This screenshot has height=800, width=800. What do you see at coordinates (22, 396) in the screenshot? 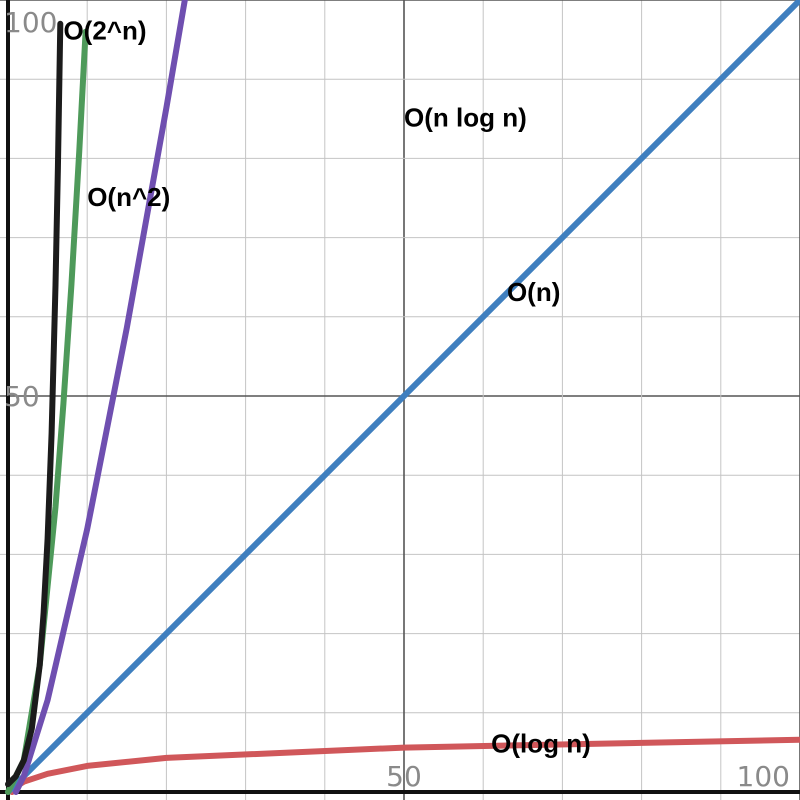
I see `y-tick-label: 50` at bounding box center [22, 396].